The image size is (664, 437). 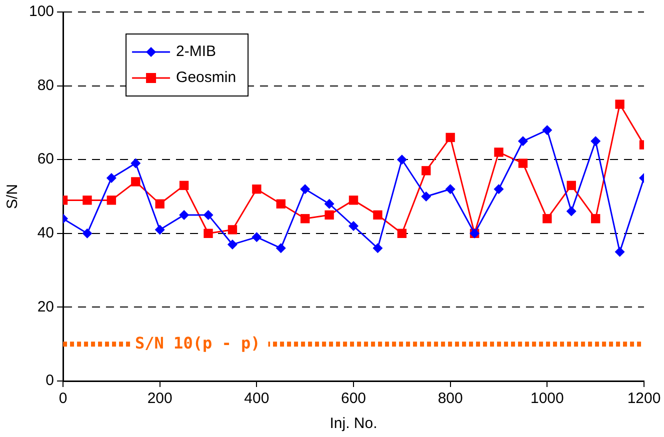 What do you see at coordinates (41, 11) in the screenshot?
I see `y-tick-label: 100` at bounding box center [41, 11].